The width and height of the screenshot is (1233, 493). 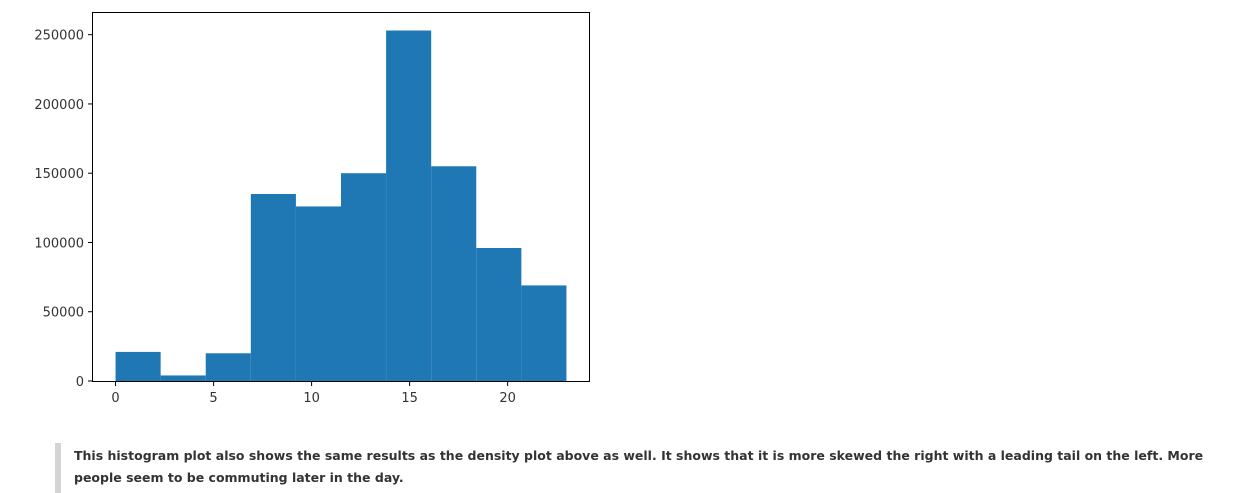 I want to click on x-tick-label: 5, so click(x=213, y=398).